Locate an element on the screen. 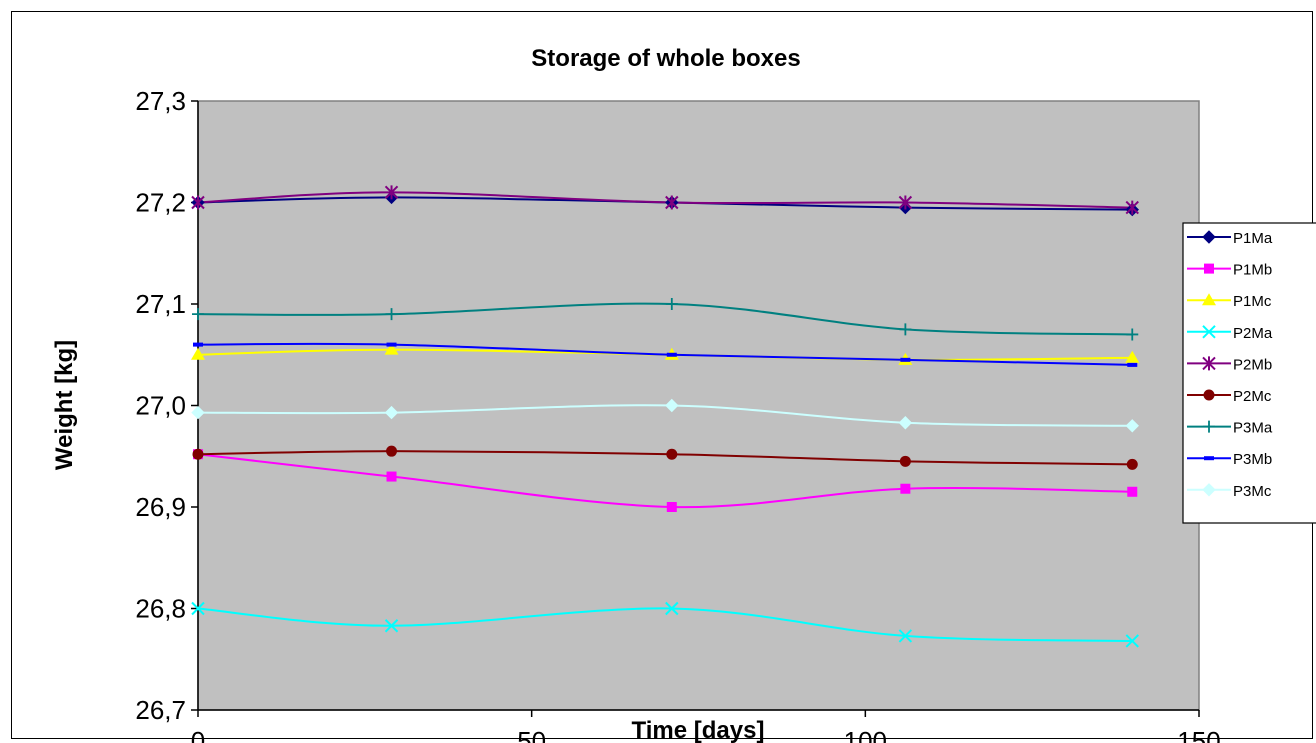  legend-label: P1Ma is located at coordinates (1253, 238).